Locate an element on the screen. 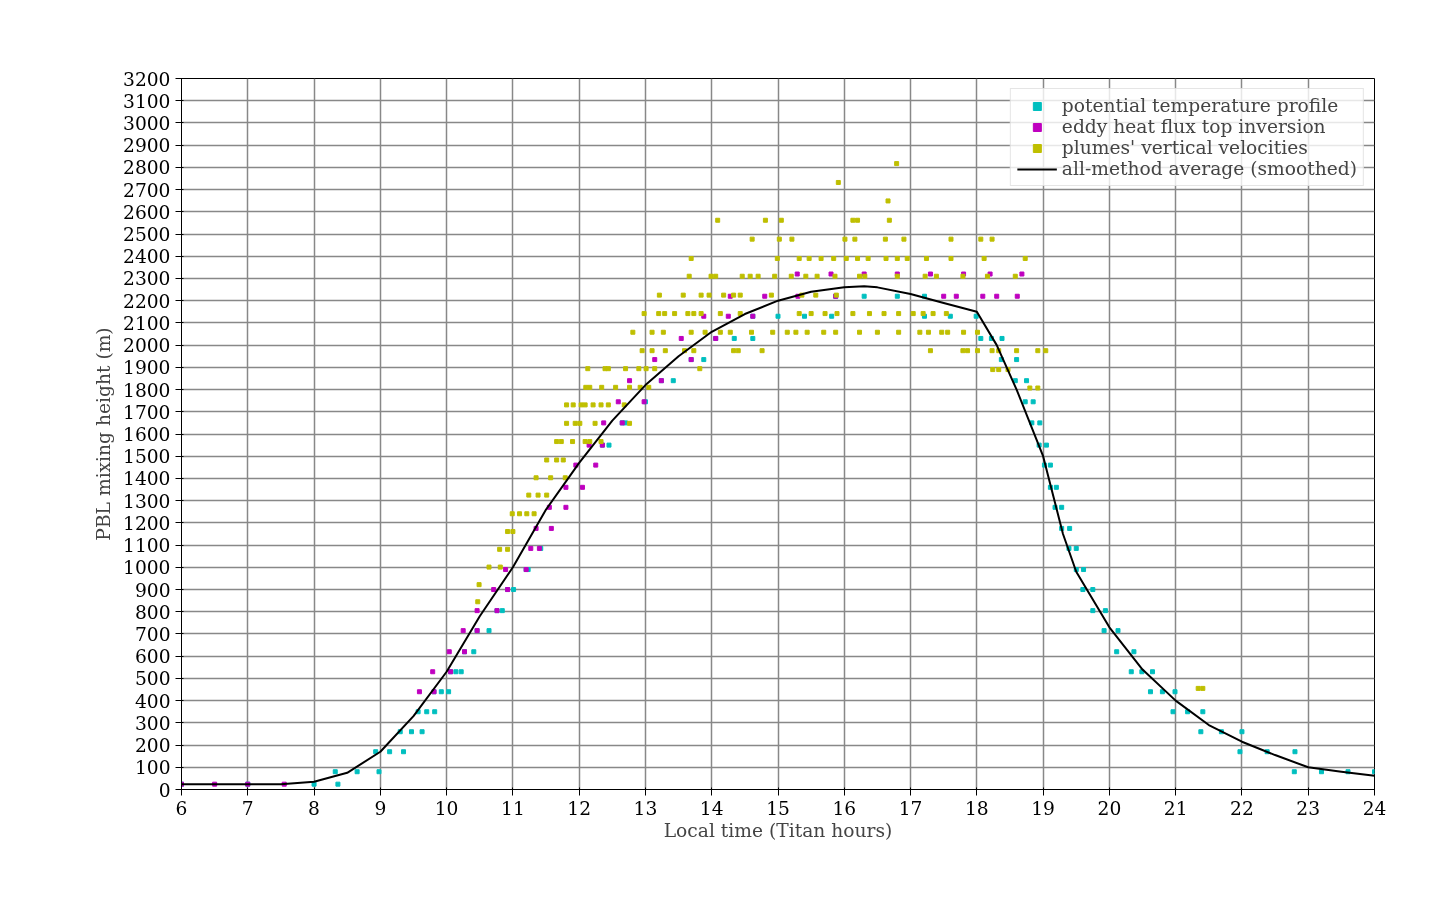  y-tick-label: 2900 is located at coordinates (147, 146).